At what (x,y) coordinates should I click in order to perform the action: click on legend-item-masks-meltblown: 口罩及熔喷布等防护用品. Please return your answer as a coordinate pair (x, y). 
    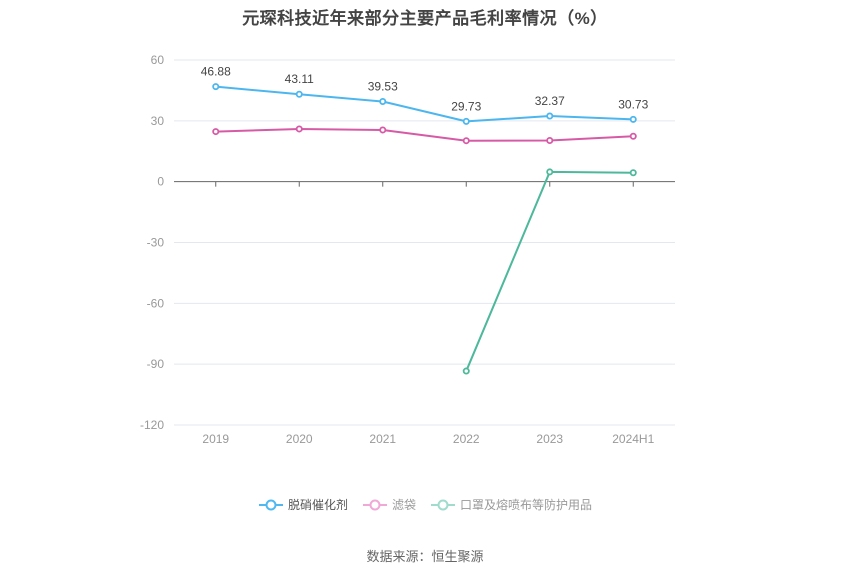
    Looking at the image, I should click on (511, 504).